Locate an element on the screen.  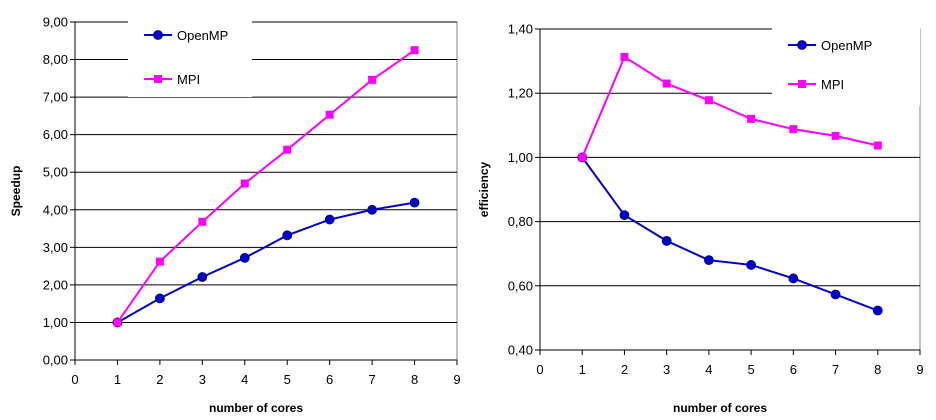
y-tick-label: 7,00 is located at coordinates (55, 97).